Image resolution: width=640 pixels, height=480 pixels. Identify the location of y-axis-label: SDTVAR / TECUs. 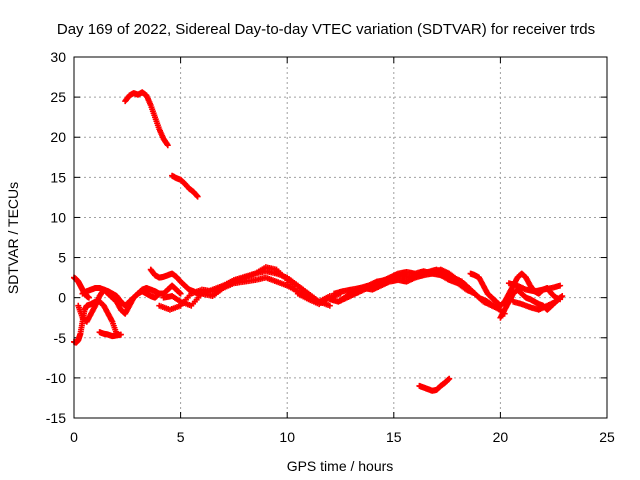
(13, 238).